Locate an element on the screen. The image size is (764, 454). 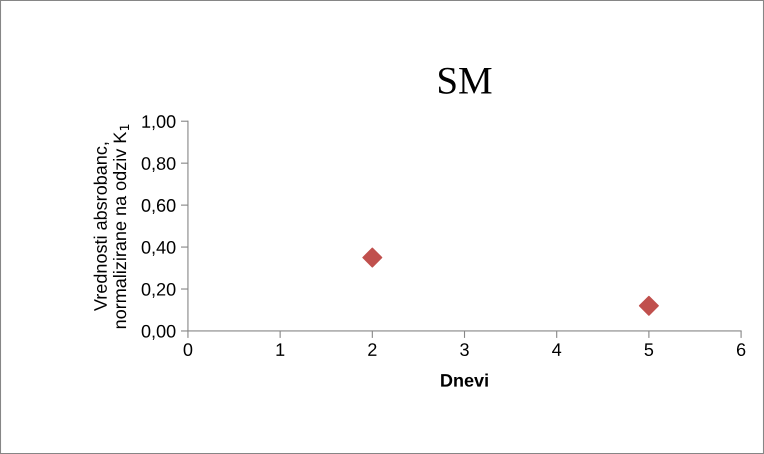
x-tick-label: 3 is located at coordinates (464, 349).